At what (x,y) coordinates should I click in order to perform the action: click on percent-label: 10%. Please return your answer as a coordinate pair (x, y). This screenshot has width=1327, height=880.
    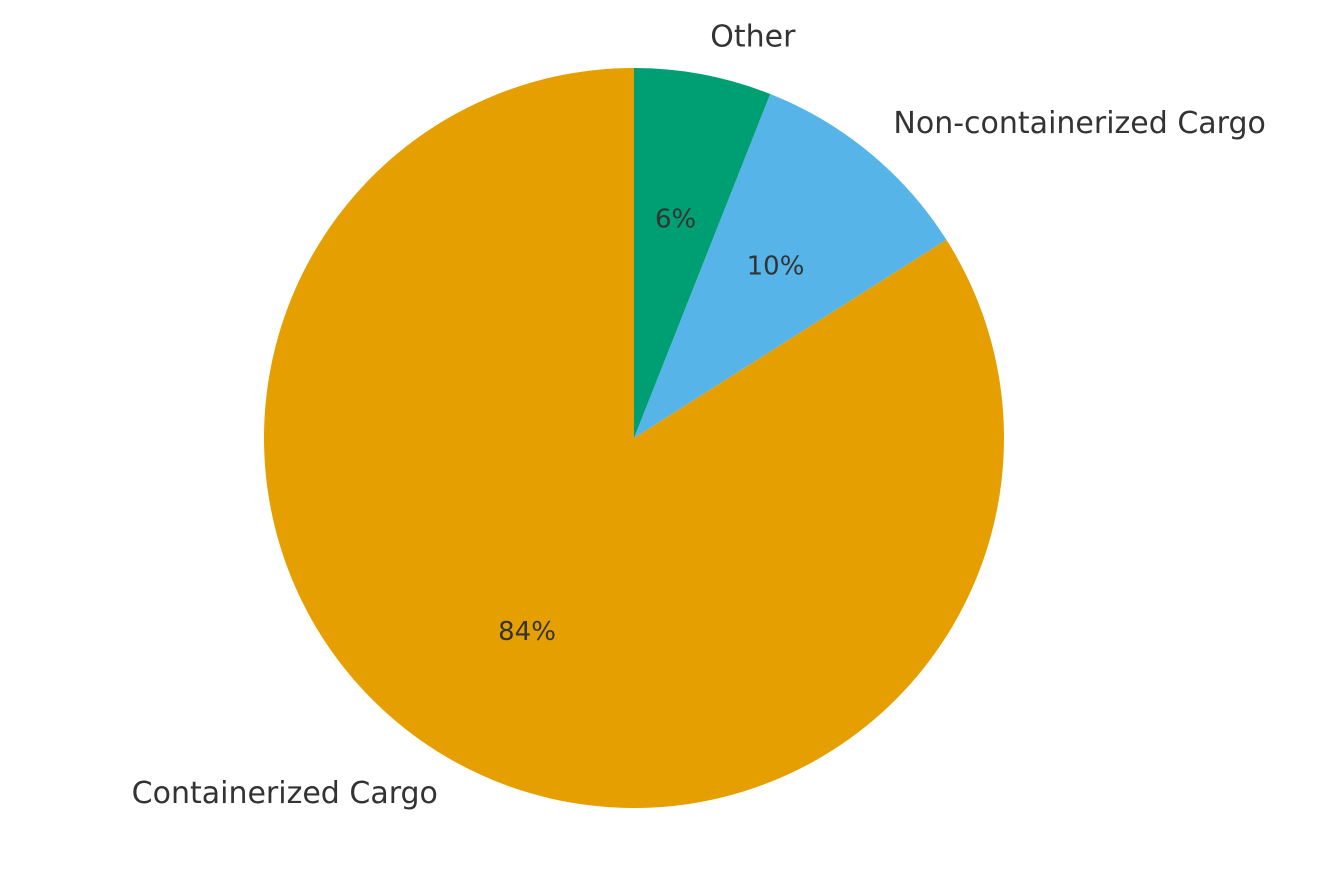
    Looking at the image, I should click on (776, 266).